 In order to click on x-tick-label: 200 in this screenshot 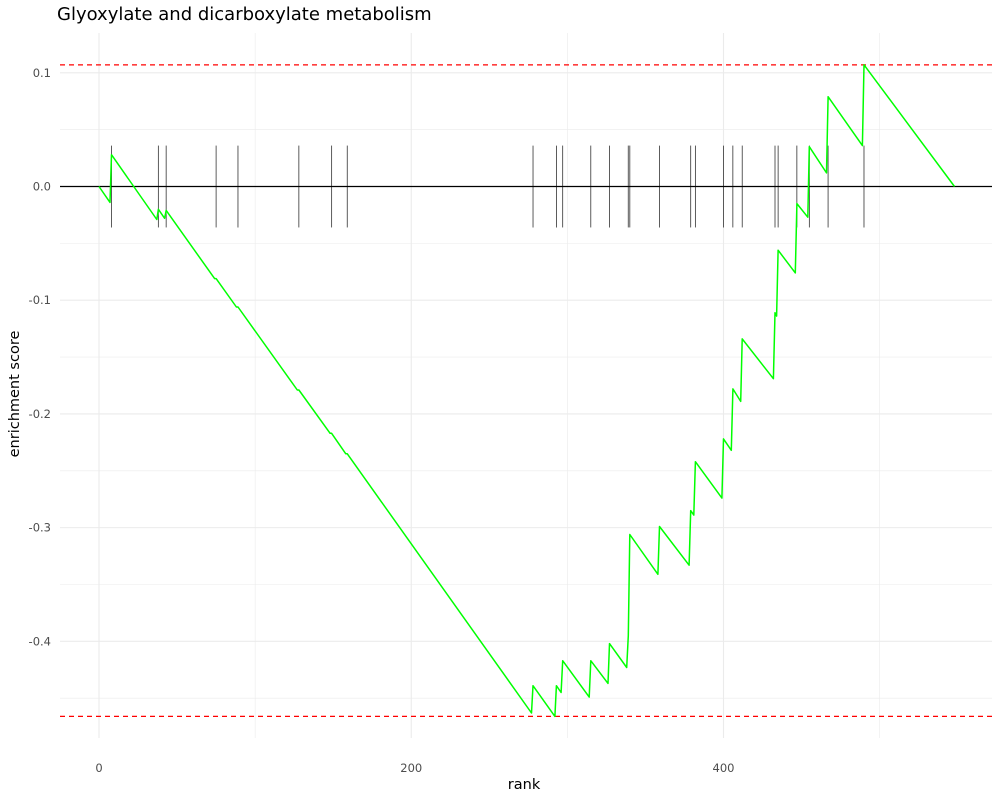, I will do `click(411, 768)`.